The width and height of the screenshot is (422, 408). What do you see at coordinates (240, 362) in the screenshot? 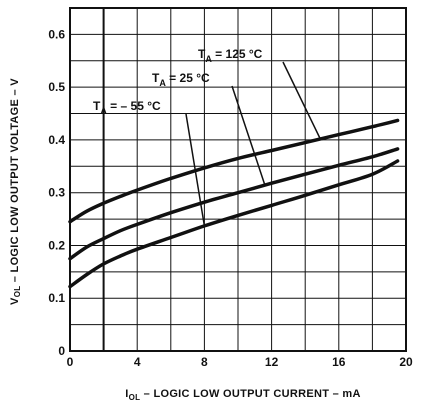
I see `x-tick-labels: 0 4 8 12 16 20` at bounding box center [240, 362].